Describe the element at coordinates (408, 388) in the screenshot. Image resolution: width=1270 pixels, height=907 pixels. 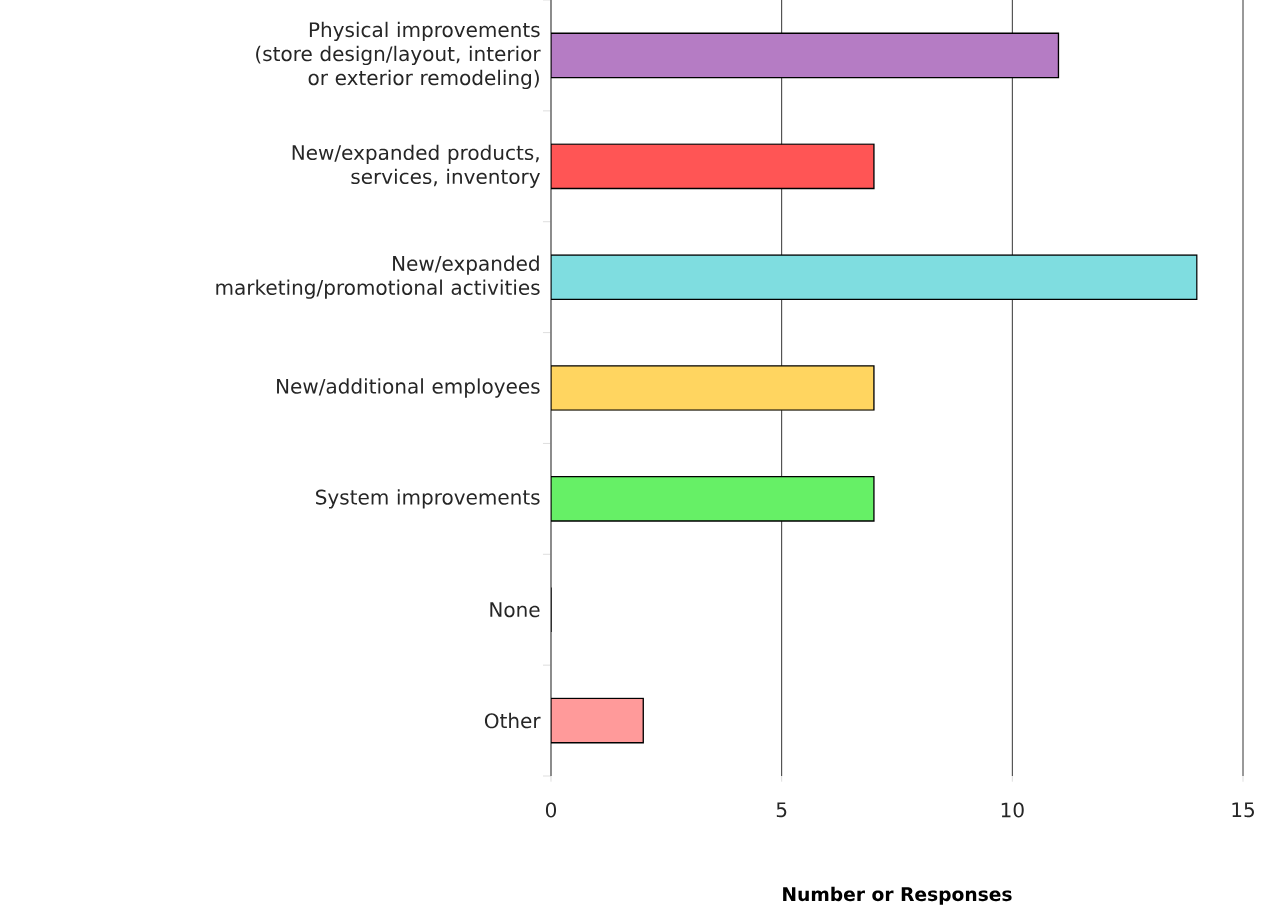
I see `y-tick-label: New/additional employees` at that location.